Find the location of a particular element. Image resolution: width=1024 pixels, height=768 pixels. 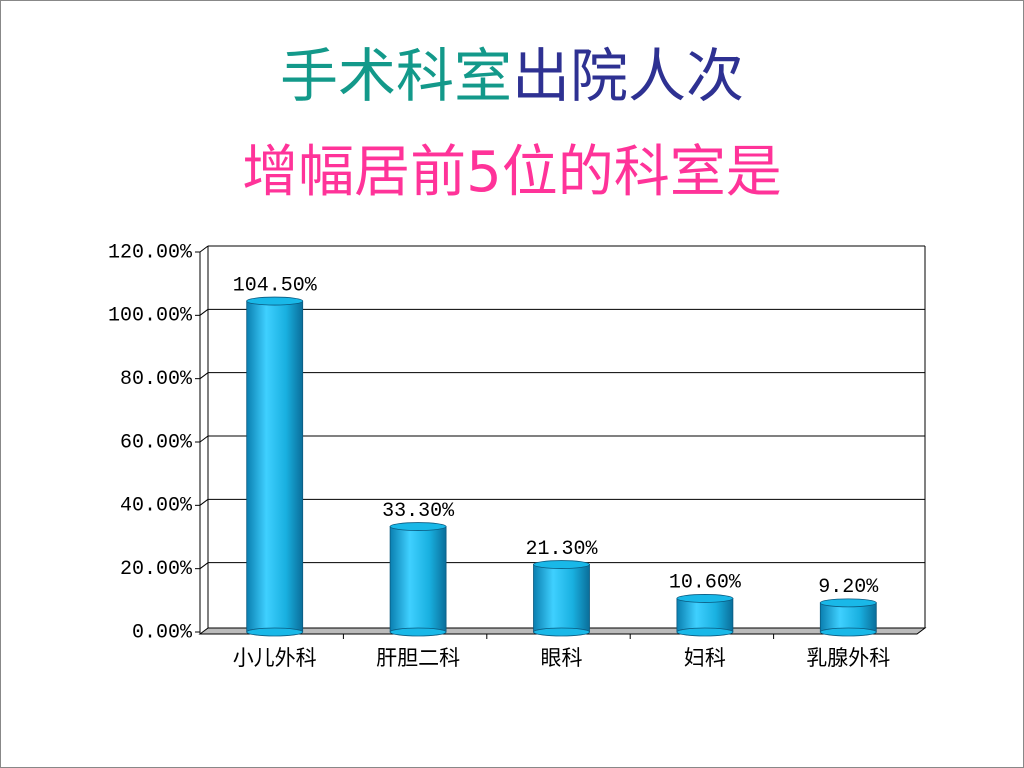

chart-title: 手术科室出院人次 is located at coordinates (512, 76).